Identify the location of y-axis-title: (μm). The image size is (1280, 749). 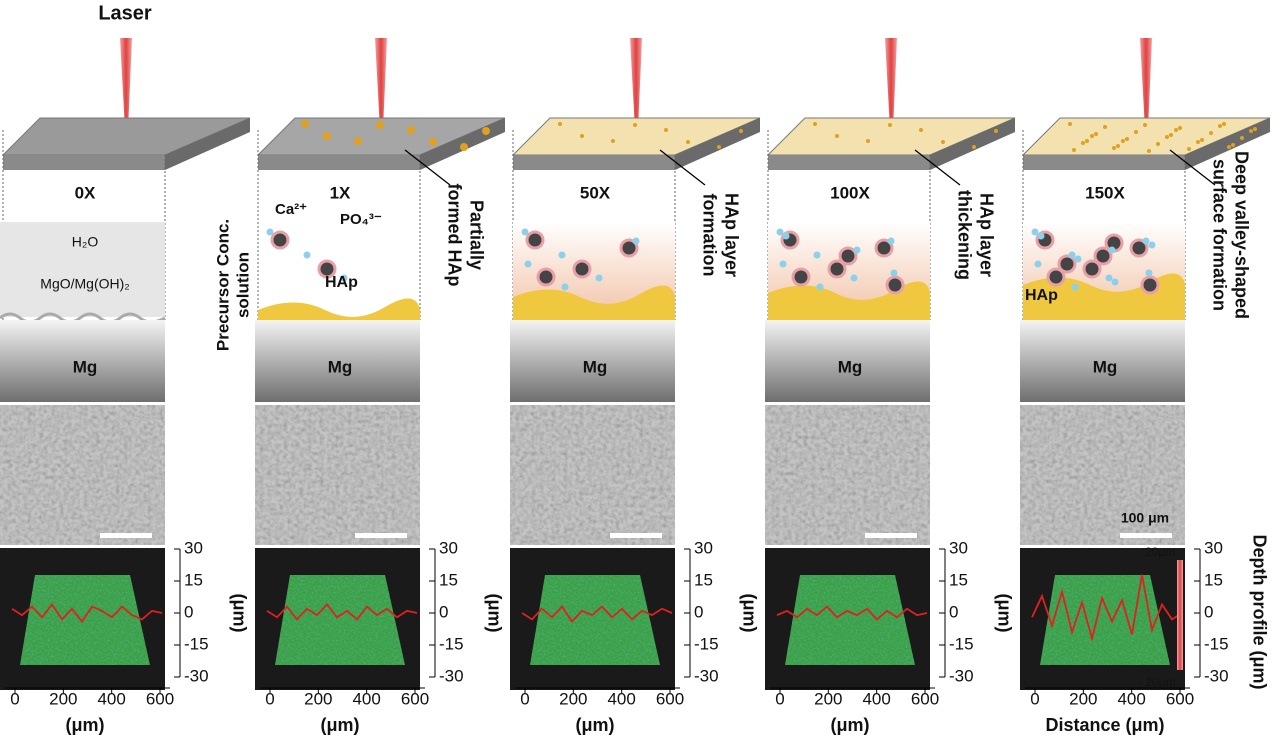
(1004, 612).